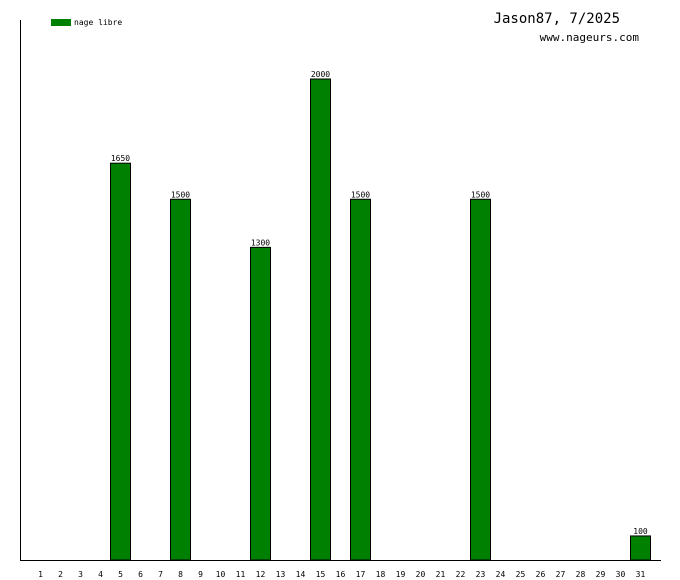  I want to click on x-tick-label-11: 11, so click(241, 574).